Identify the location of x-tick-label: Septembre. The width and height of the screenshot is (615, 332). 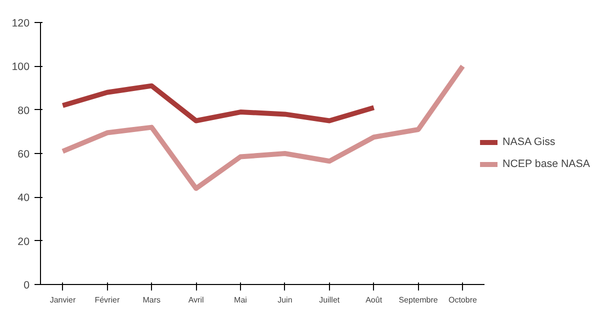
(418, 300).